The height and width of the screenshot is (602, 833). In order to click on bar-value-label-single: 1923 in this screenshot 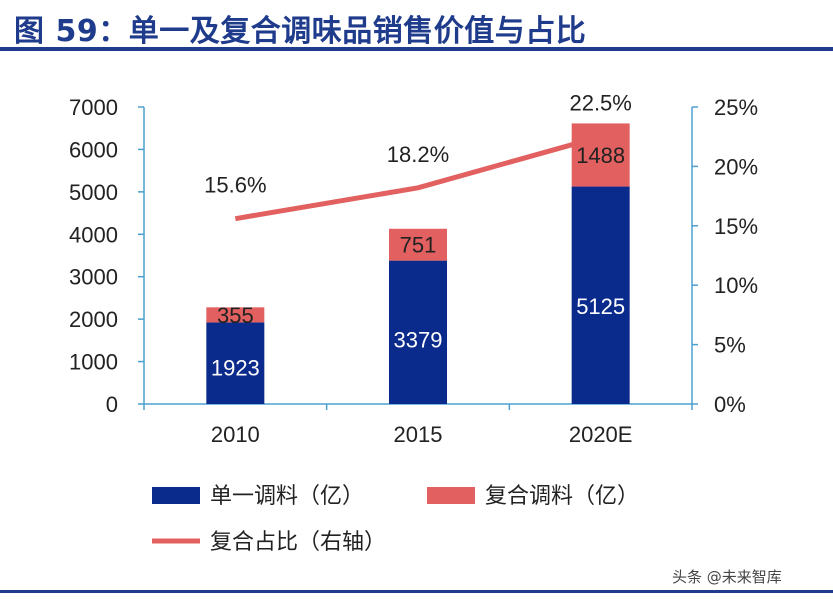, I will do `click(235, 367)`.